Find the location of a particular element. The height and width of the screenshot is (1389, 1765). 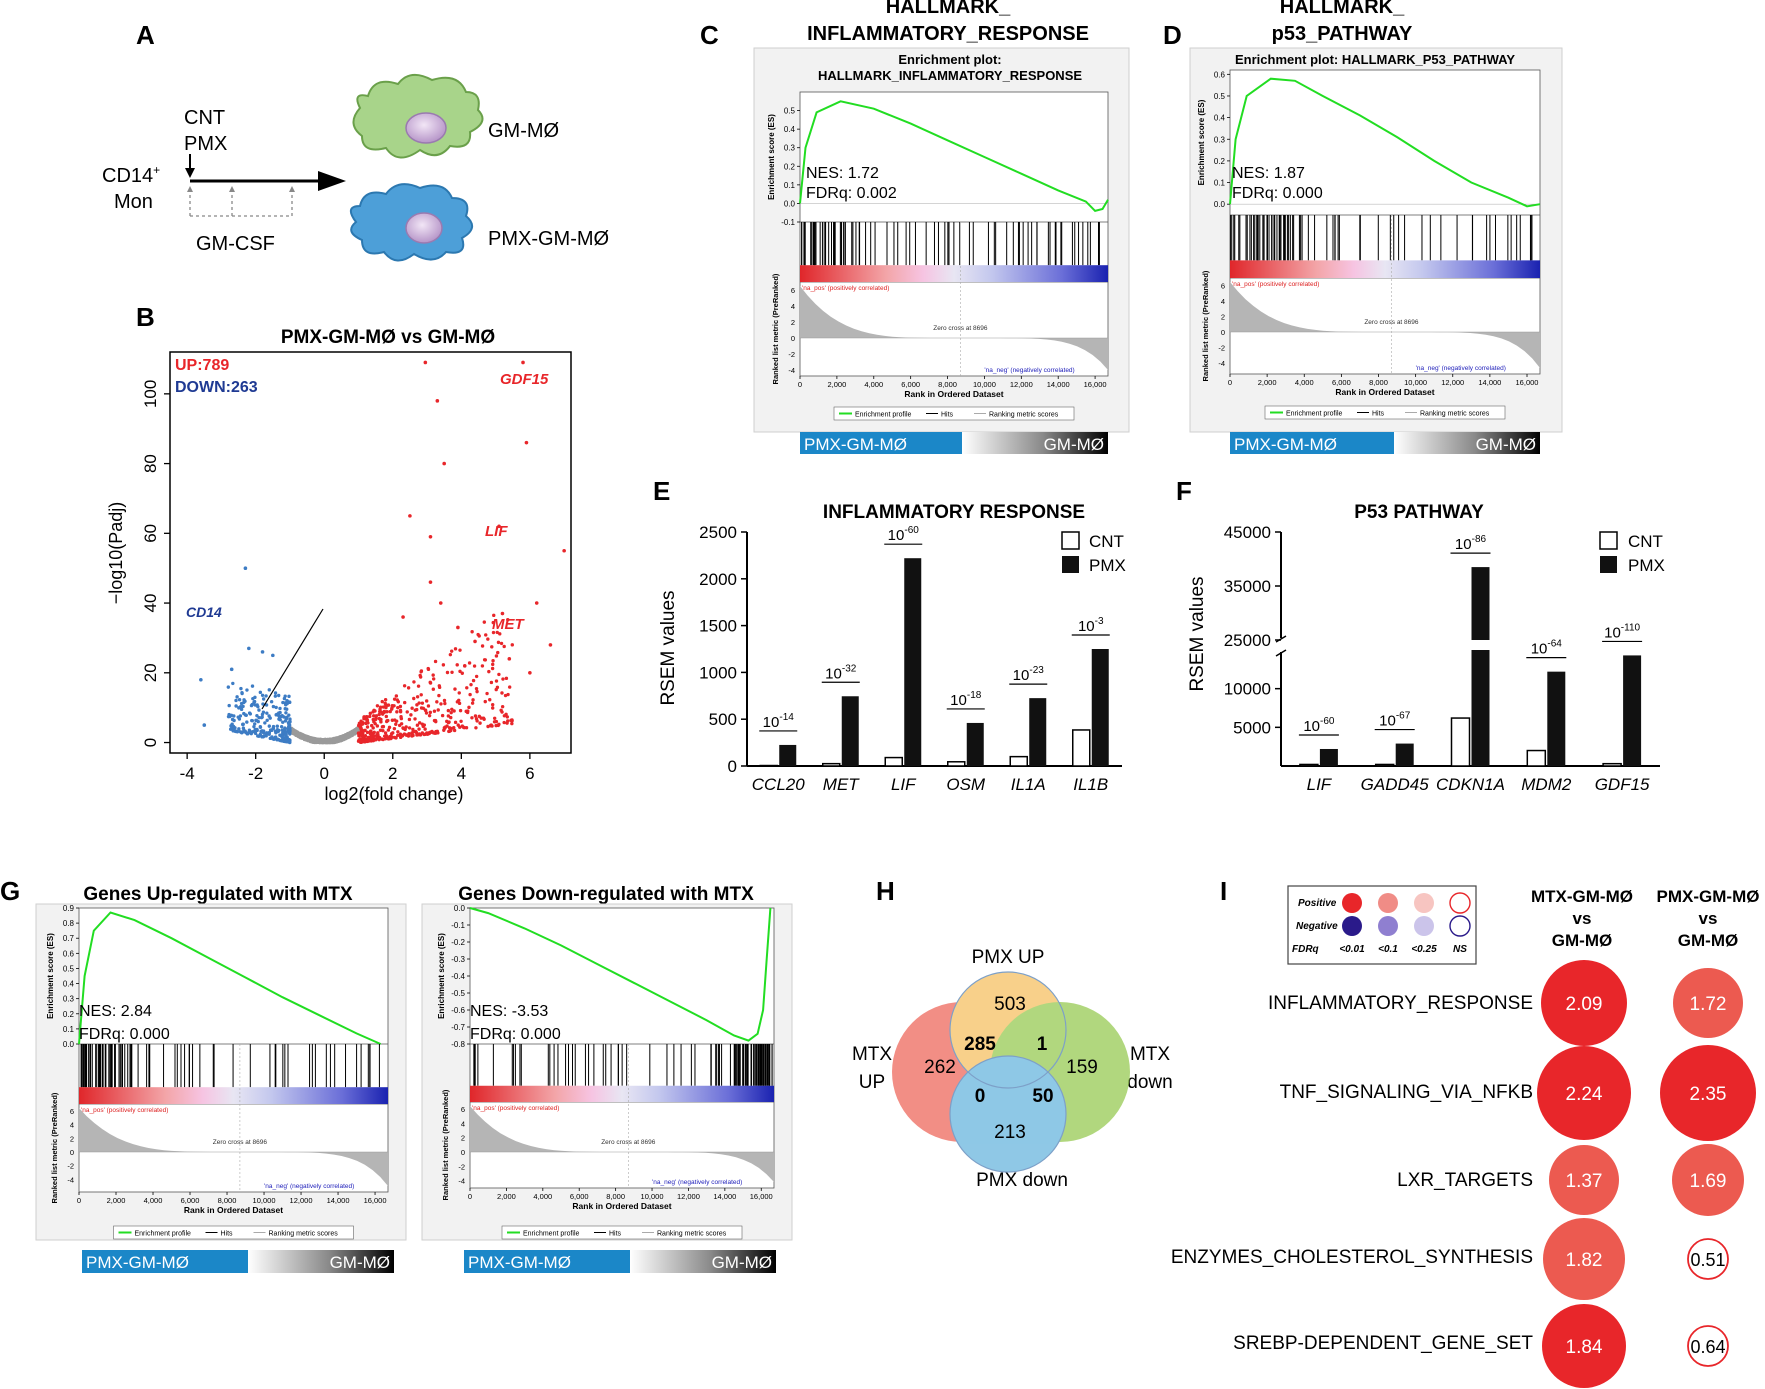

dot-value: 1.82 is located at coordinates (1584, 1260).